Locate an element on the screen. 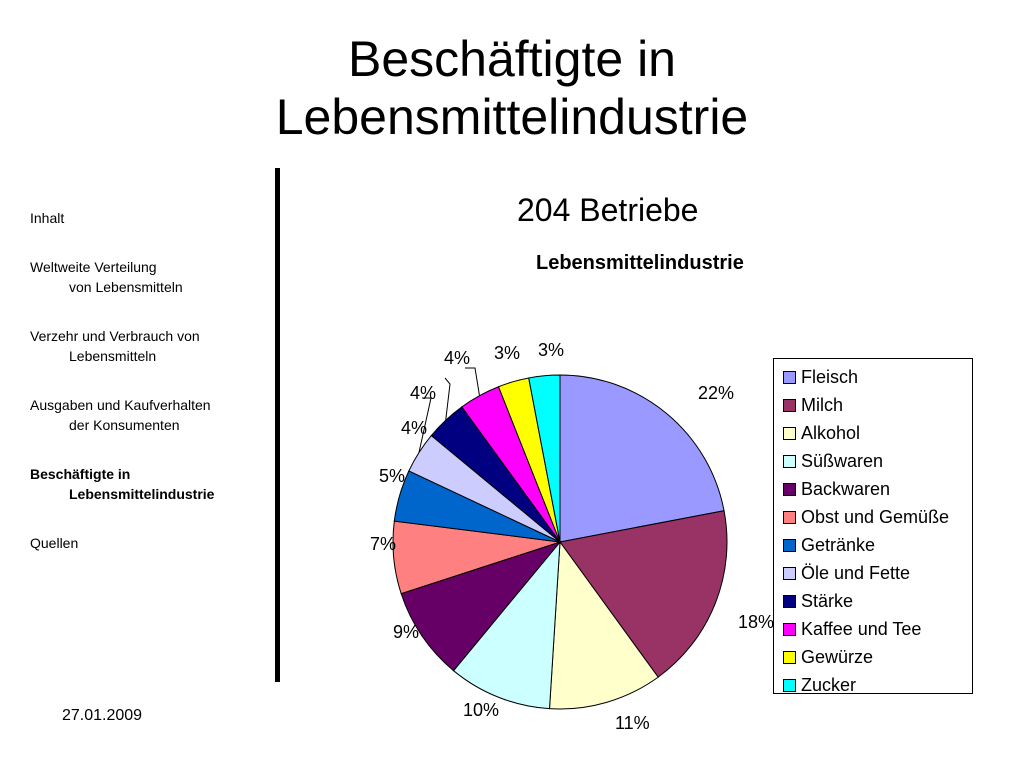 This screenshot has height=768, width=1024. legend-label: Kaffee und Tee is located at coordinates (861, 629).